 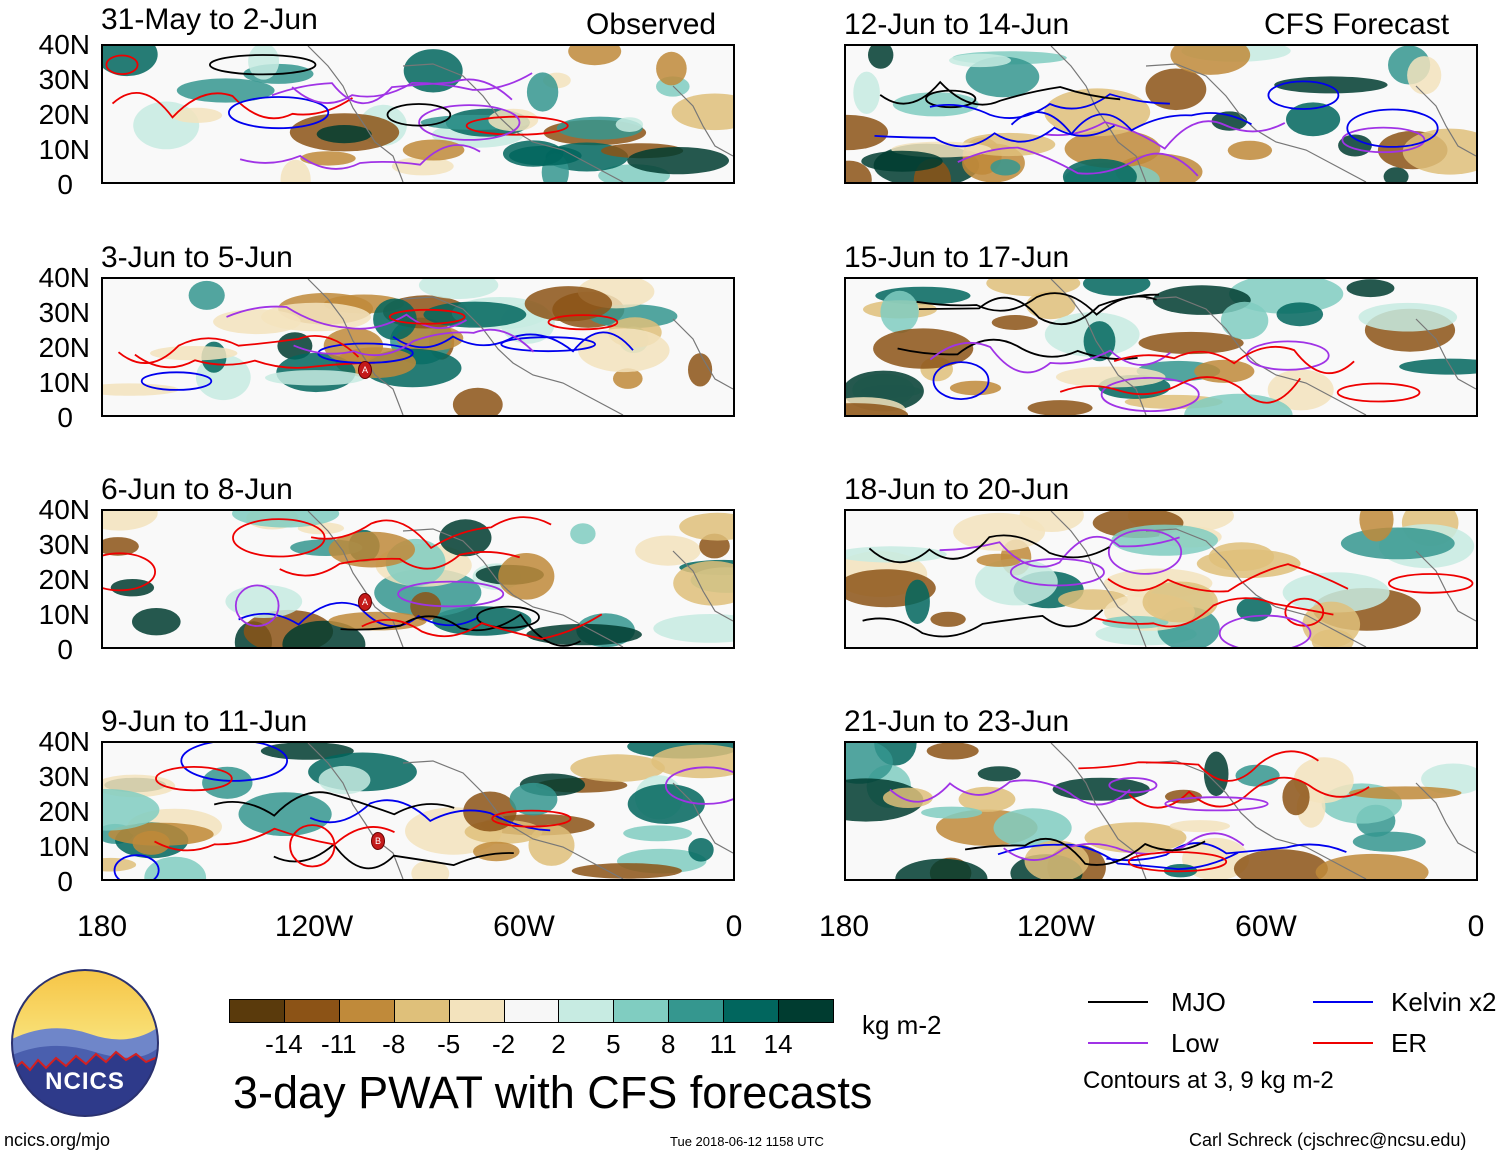 What do you see at coordinates (902, 1025) in the screenshot?
I see `colorbar-units: kg m-2` at bounding box center [902, 1025].